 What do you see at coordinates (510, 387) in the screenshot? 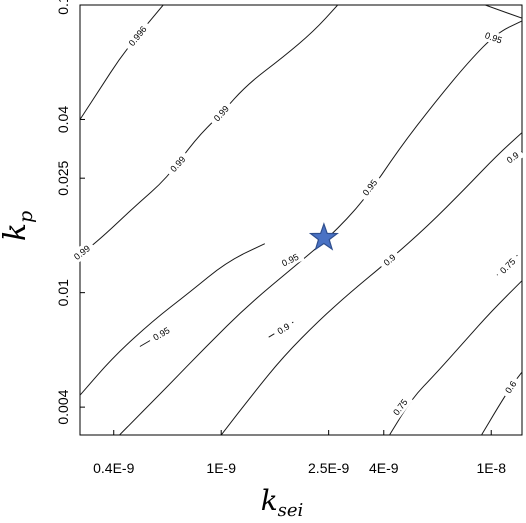
I see `contour-label-0-6-13: 0.6` at bounding box center [510, 387].